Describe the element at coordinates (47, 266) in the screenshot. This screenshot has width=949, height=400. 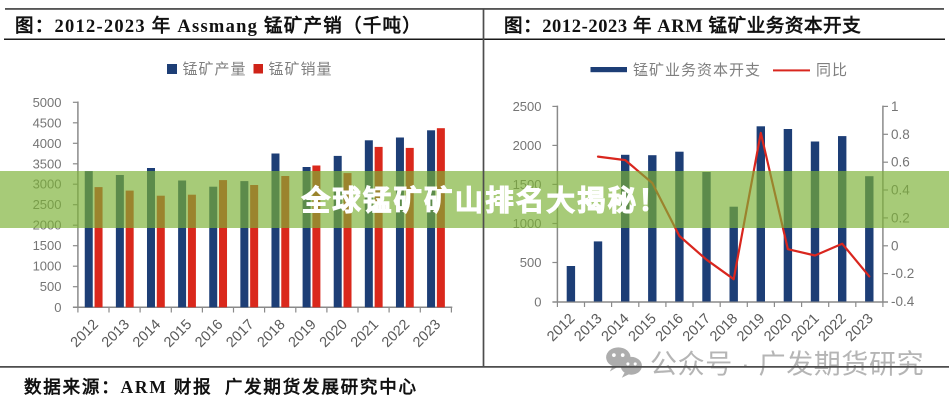
I see `svg-text: 1000` at that location.